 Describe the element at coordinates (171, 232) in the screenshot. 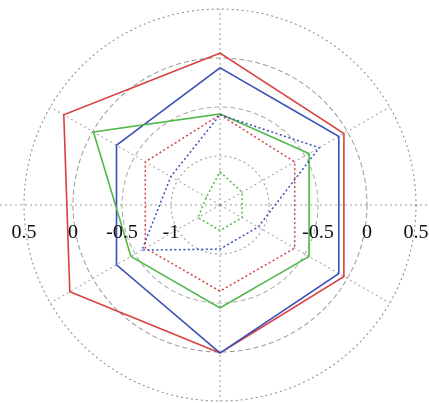

I see `tick-label-left: -1` at that location.